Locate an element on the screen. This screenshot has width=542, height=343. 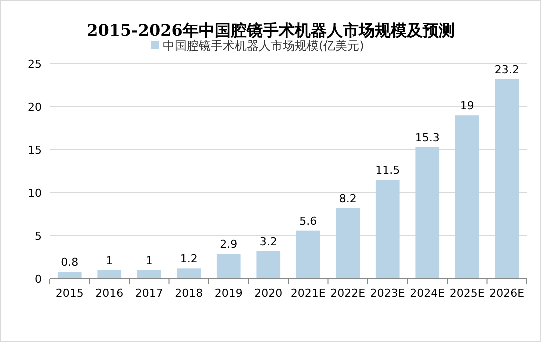
y-tick-label: 15 is located at coordinates (35, 150).